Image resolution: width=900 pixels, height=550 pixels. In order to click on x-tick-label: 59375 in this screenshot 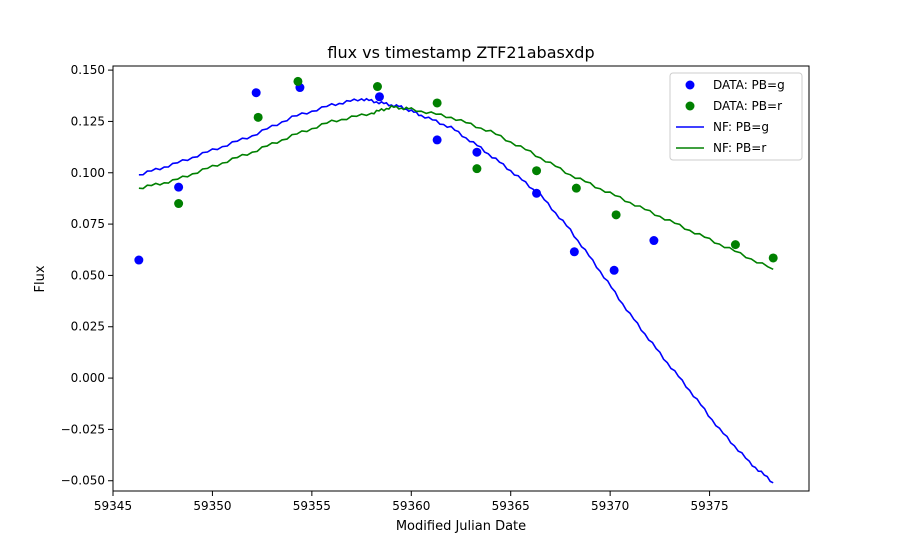, I will do `click(709, 506)`.